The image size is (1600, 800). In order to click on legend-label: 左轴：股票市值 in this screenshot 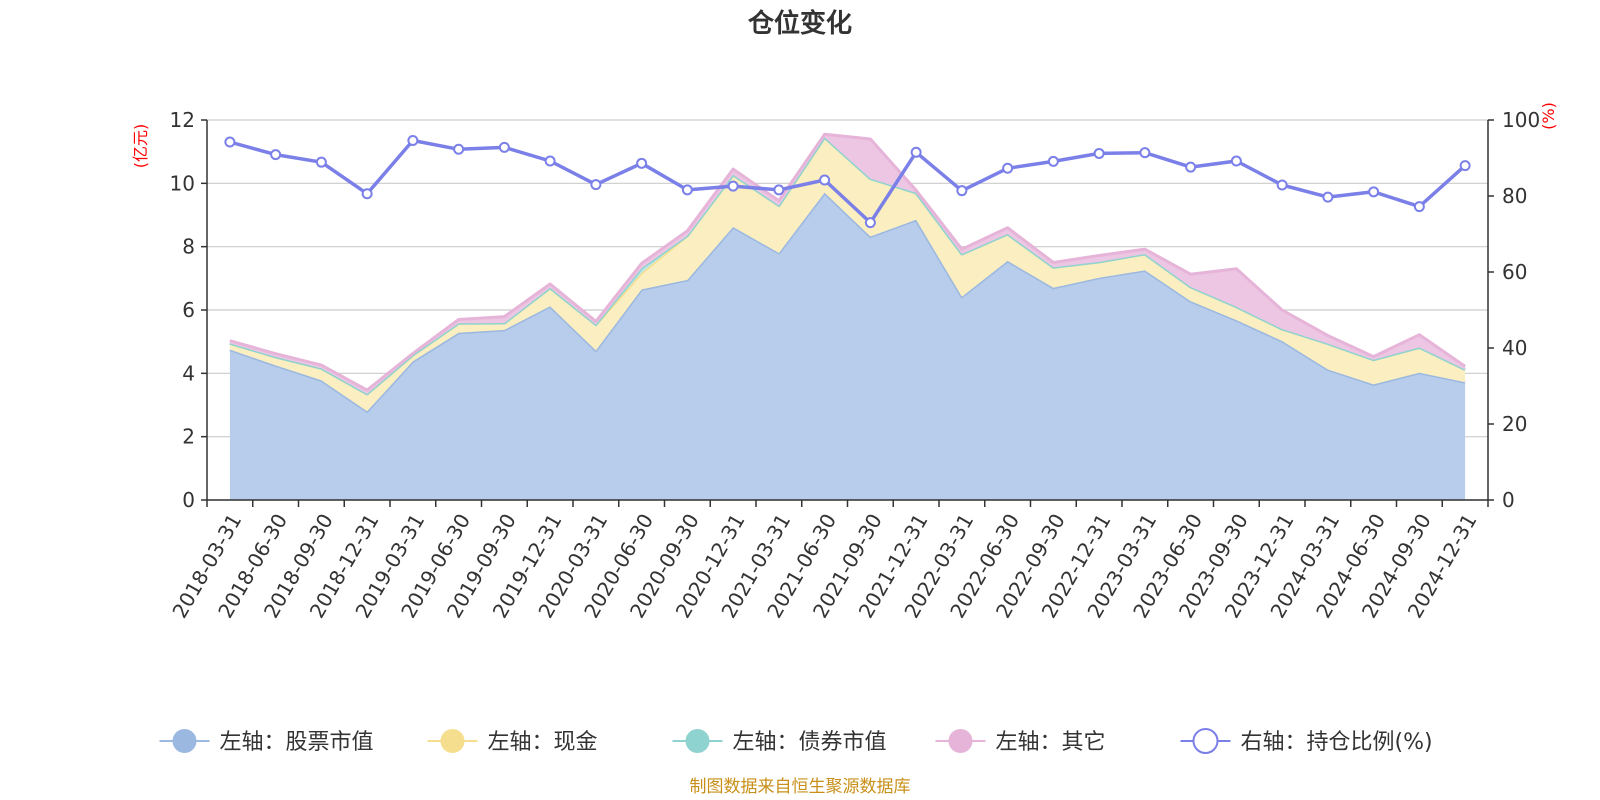, I will do `click(297, 742)`.